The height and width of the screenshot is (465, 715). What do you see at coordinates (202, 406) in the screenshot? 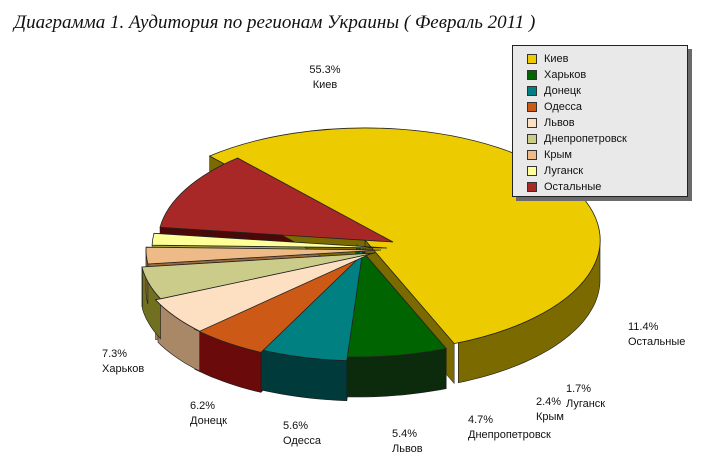
I see `slice-value-label: 6.2%` at bounding box center [202, 406].